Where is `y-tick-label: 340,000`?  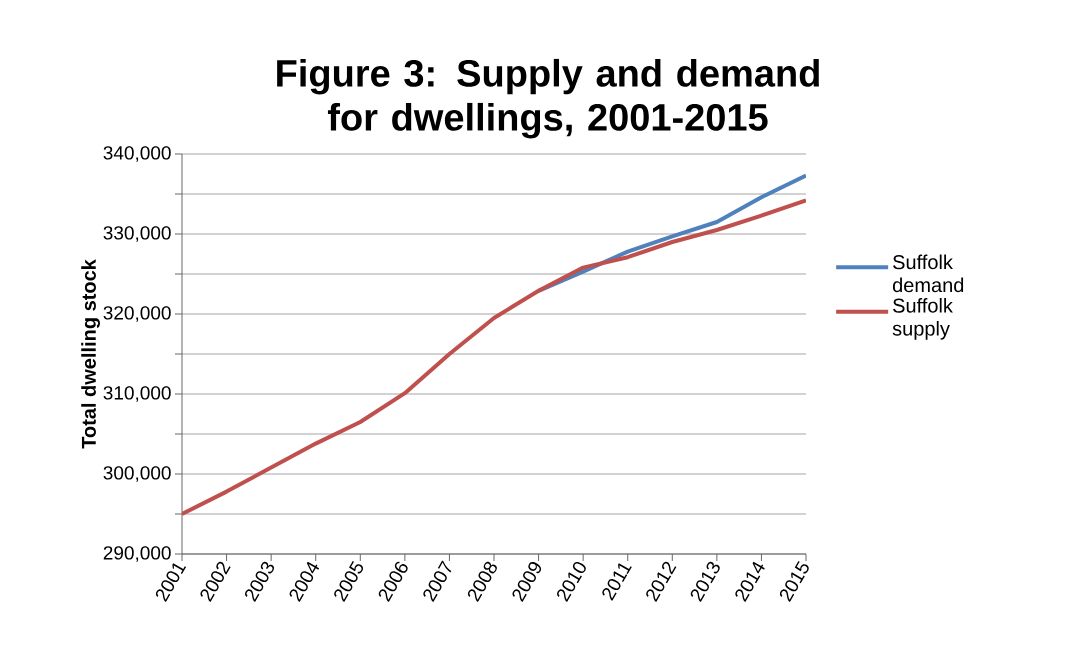
y-tick-label: 340,000 is located at coordinates (137, 154).